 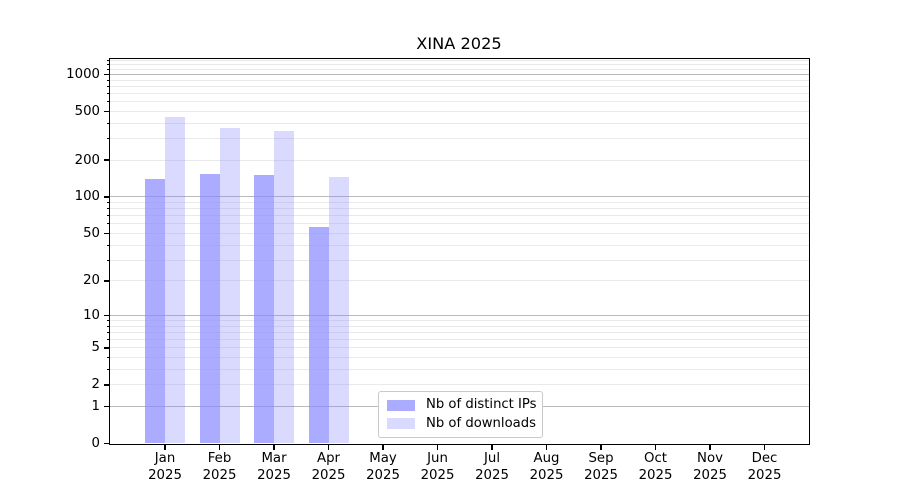 What do you see at coordinates (481, 423) in the screenshot?
I see `legend-label-downloads: Nb of downloads` at bounding box center [481, 423].